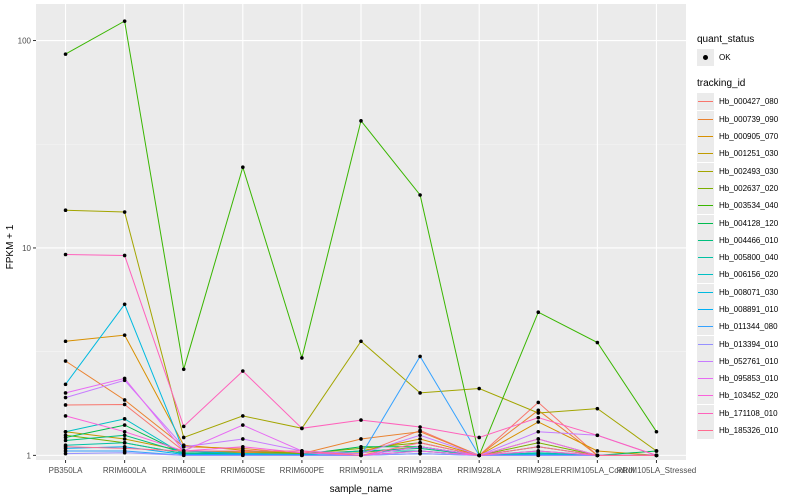 The width and height of the screenshot is (800, 500). I want to click on legend-label: Hb_006156_020, so click(749, 275).